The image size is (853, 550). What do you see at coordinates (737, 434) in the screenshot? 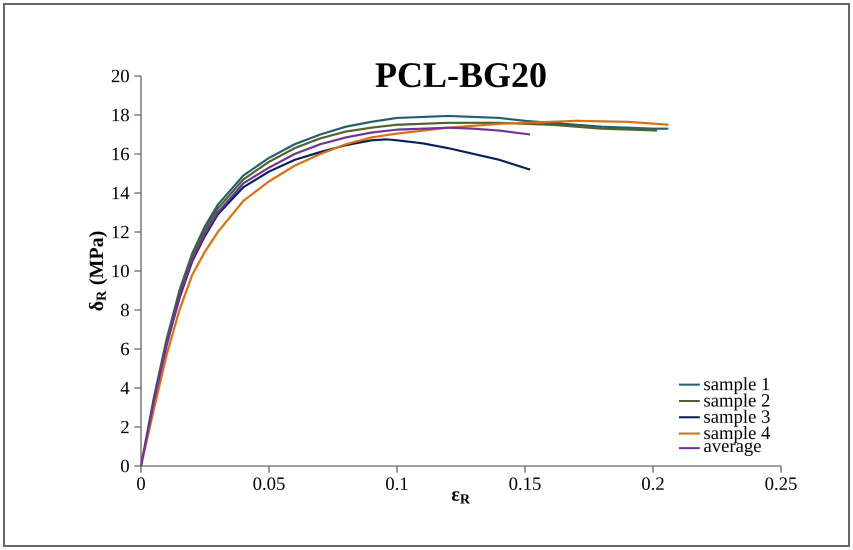
I see `legend-label: sample 4` at bounding box center [737, 434].